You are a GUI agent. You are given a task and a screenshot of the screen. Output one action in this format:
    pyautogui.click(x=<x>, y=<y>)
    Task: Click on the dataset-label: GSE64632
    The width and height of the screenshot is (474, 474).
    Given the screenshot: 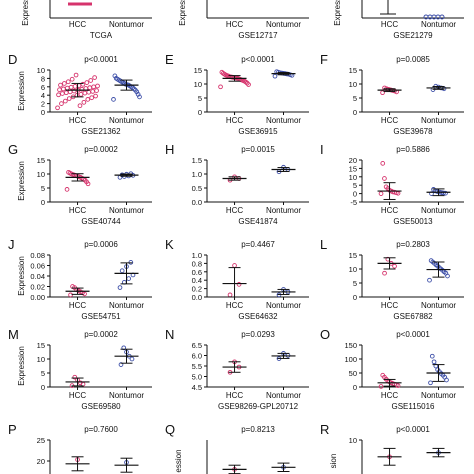 What is the action you would take?
    pyautogui.click(x=258, y=316)
    